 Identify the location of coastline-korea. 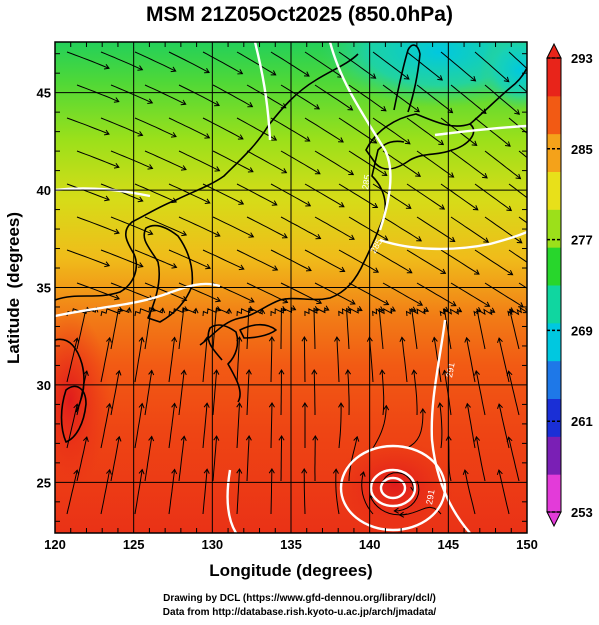
(168, 273).